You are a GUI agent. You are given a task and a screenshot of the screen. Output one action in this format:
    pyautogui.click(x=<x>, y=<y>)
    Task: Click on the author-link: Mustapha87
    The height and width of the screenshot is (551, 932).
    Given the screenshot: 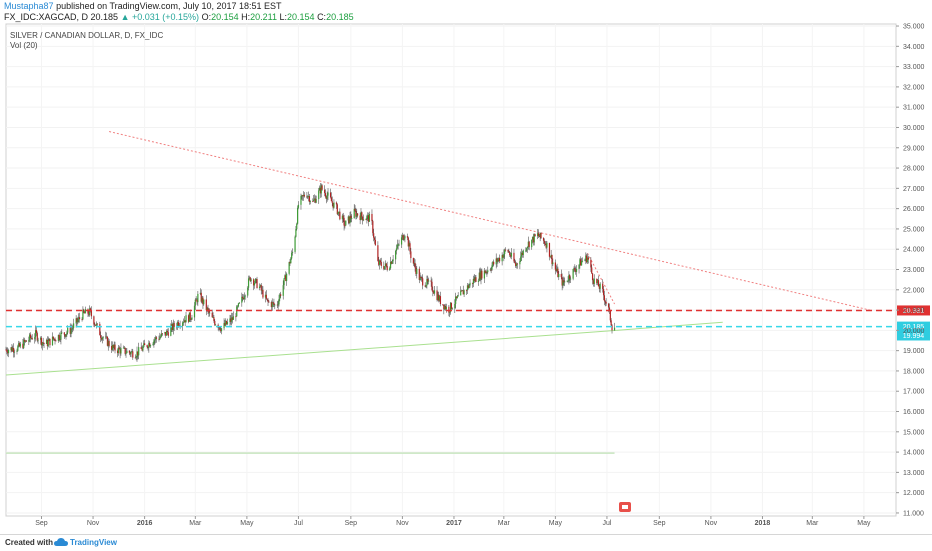 What is the action you would take?
    pyautogui.click(x=29, y=6)
    